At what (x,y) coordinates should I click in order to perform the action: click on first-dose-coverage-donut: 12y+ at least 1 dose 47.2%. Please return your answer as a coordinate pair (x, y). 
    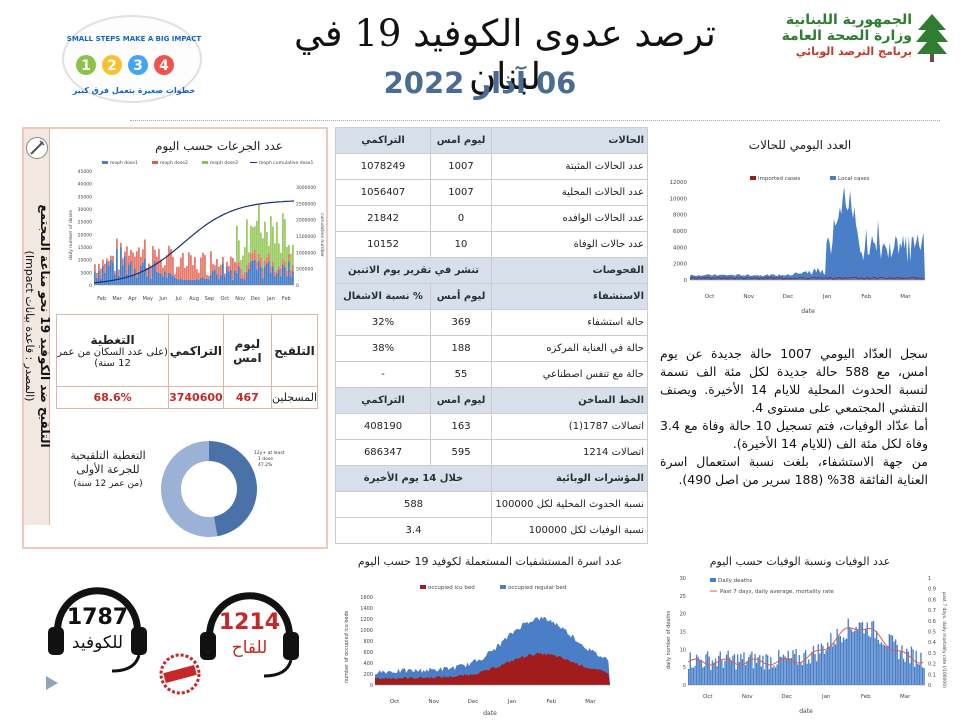
    Looking at the image, I should click on (223, 489).